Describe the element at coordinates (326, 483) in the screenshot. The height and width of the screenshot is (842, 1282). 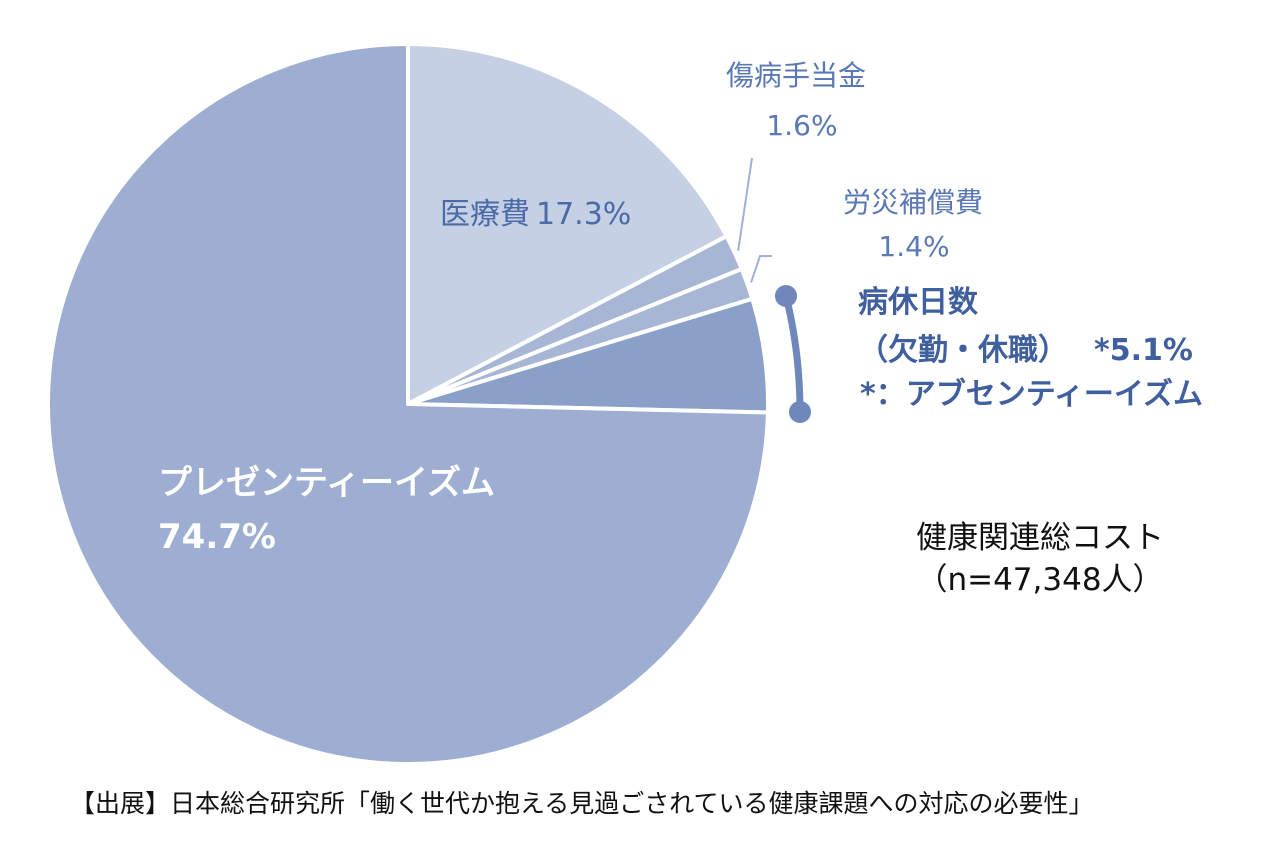
I see `label-presenteeism-name: プレゼンティーイズム` at that location.